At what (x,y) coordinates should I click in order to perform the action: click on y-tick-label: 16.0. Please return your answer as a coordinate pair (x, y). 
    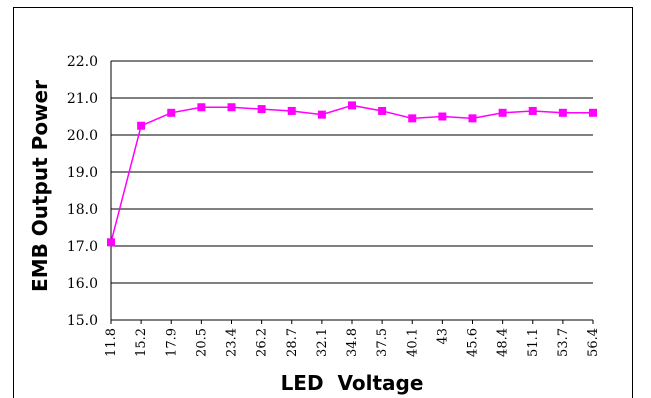
    Looking at the image, I should click on (82, 284).